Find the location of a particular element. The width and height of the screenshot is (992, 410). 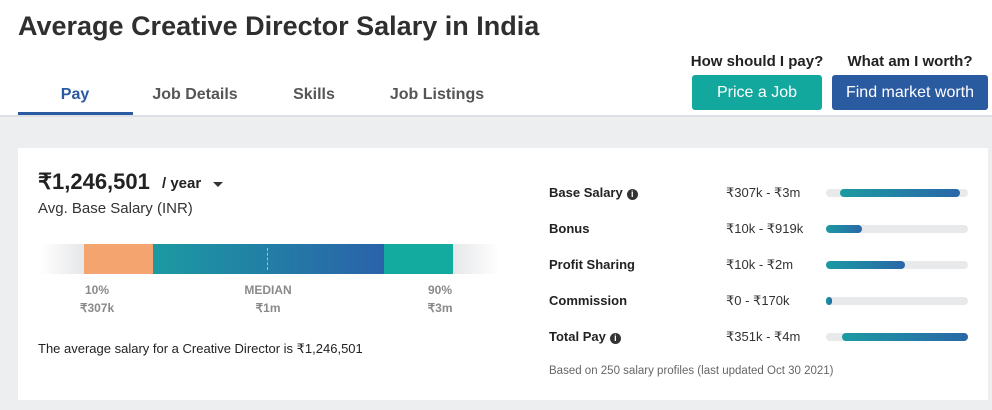

pay-type: Commission is located at coordinates (588, 300).